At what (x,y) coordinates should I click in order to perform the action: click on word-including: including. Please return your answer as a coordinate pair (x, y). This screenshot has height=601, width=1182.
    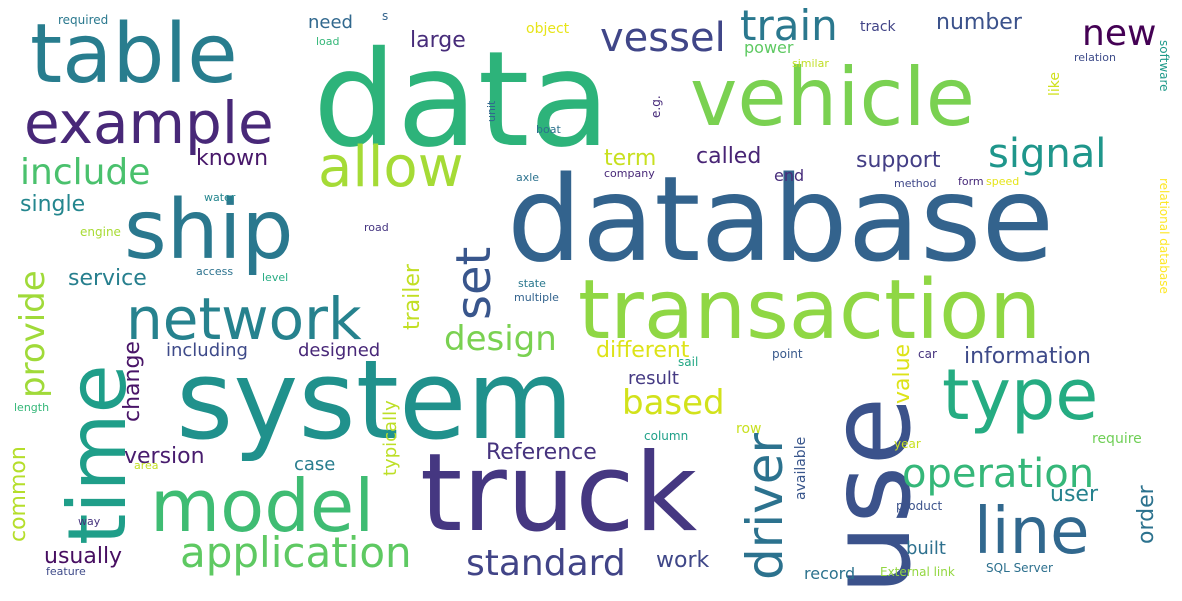
    Looking at the image, I should click on (207, 350).